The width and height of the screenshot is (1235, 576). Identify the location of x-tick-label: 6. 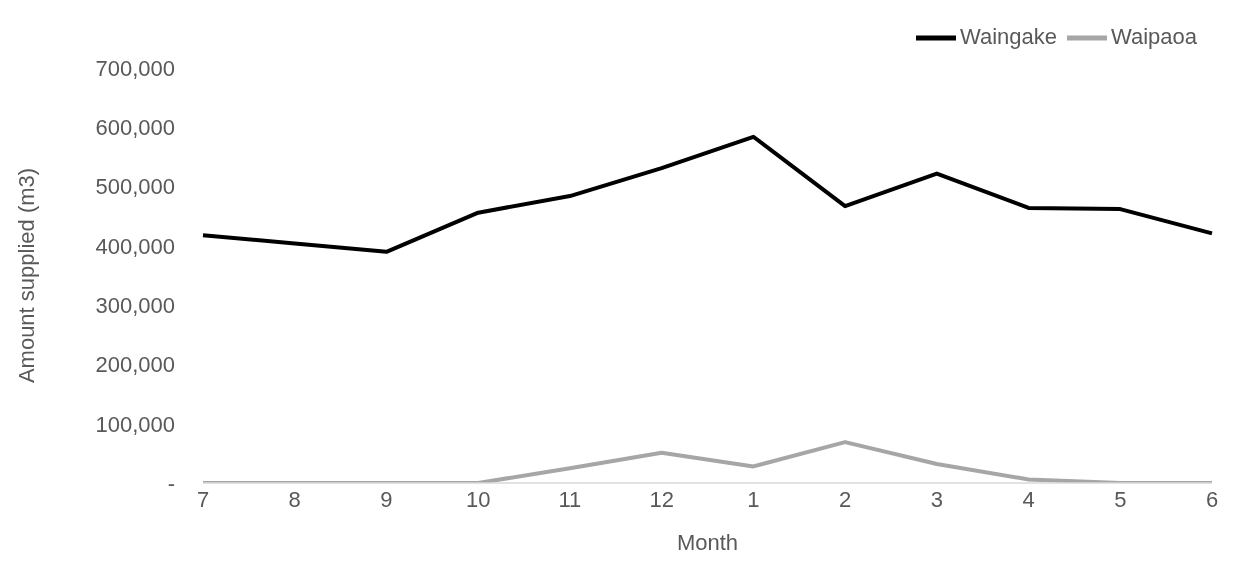
(1212, 499).